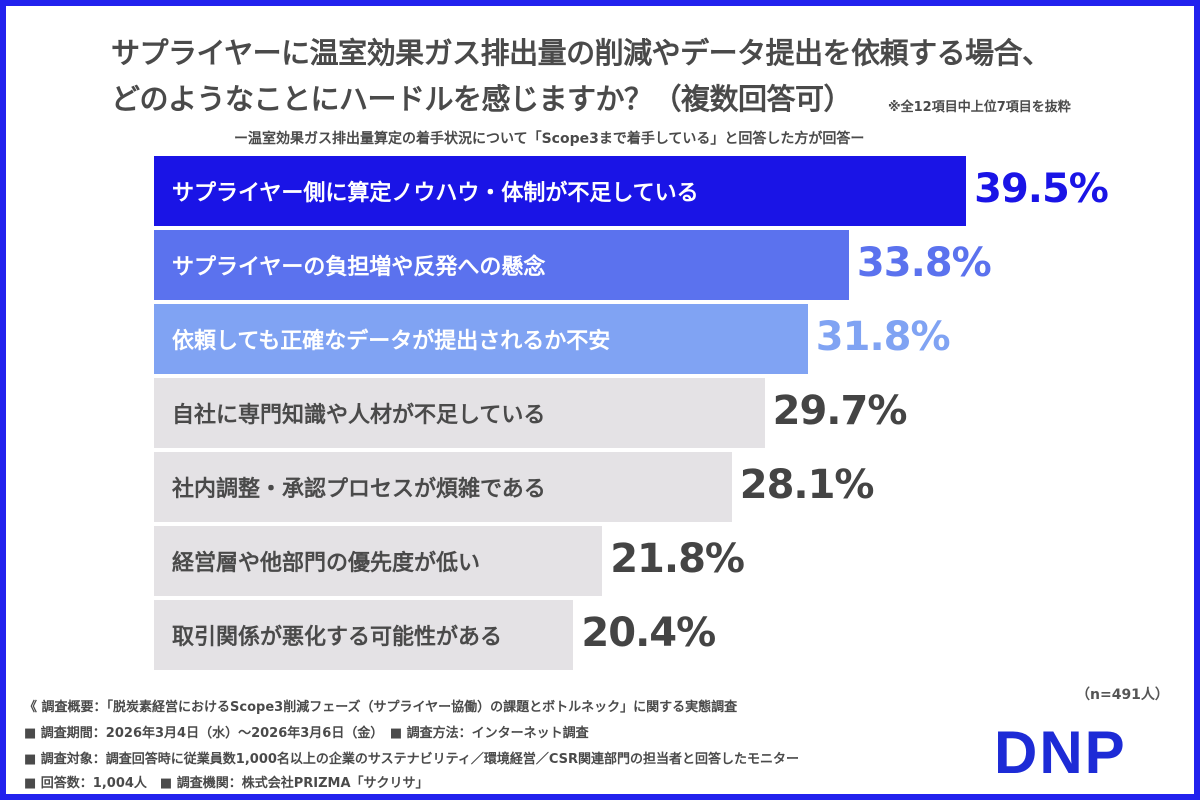 The height and width of the screenshot is (800, 1200). Describe the element at coordinates (326, 563) in the screenshot. I see `bar-label: 経営層や他部門の優先度が低い` at that location.